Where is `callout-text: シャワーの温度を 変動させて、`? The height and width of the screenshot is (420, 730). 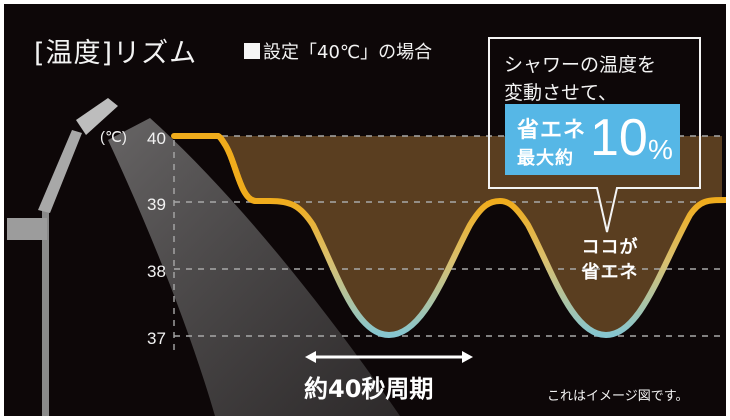 callout-text: シャワーの温度を 変動させて、 is located at coordinates (580, 79).